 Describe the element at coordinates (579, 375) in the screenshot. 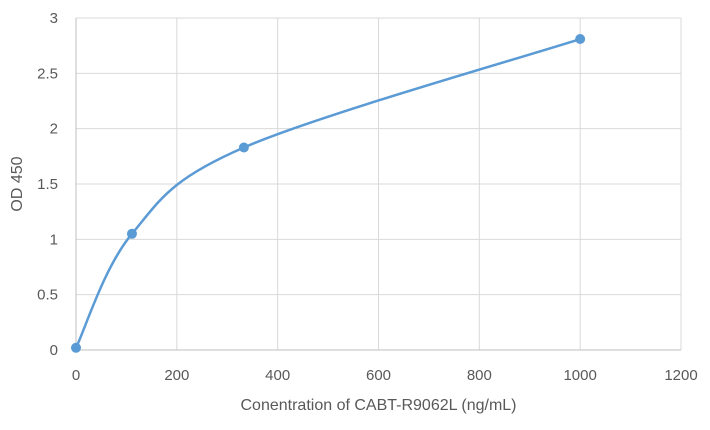

I see `x-tick-label: 1000` at that location.